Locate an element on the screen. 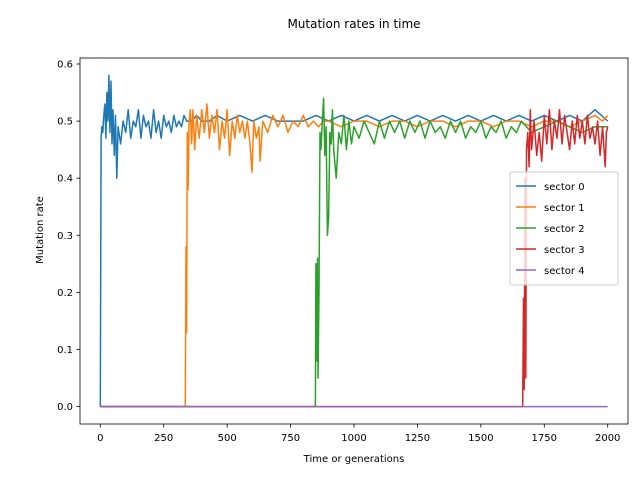 This screenshot has height=480, width=640. x-tick-label: 2000 is located at coordinates (607, 438).